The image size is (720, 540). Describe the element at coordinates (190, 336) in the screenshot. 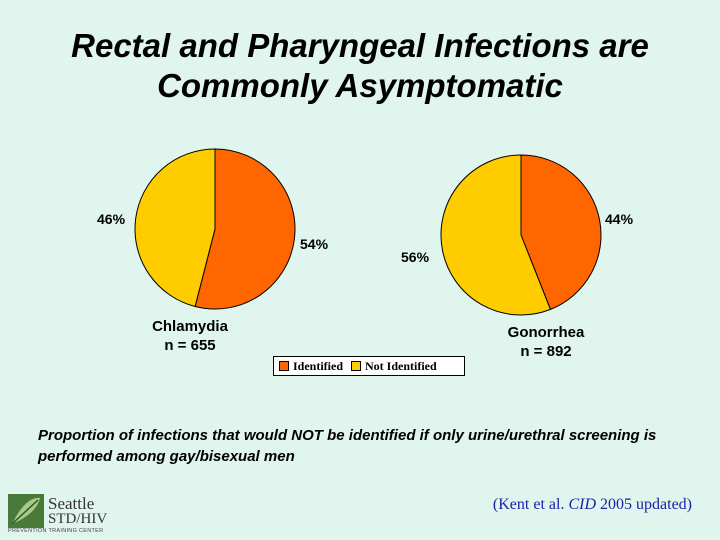

I see `chlamydia-chart-label: Chlamydia n = 655` at that location.